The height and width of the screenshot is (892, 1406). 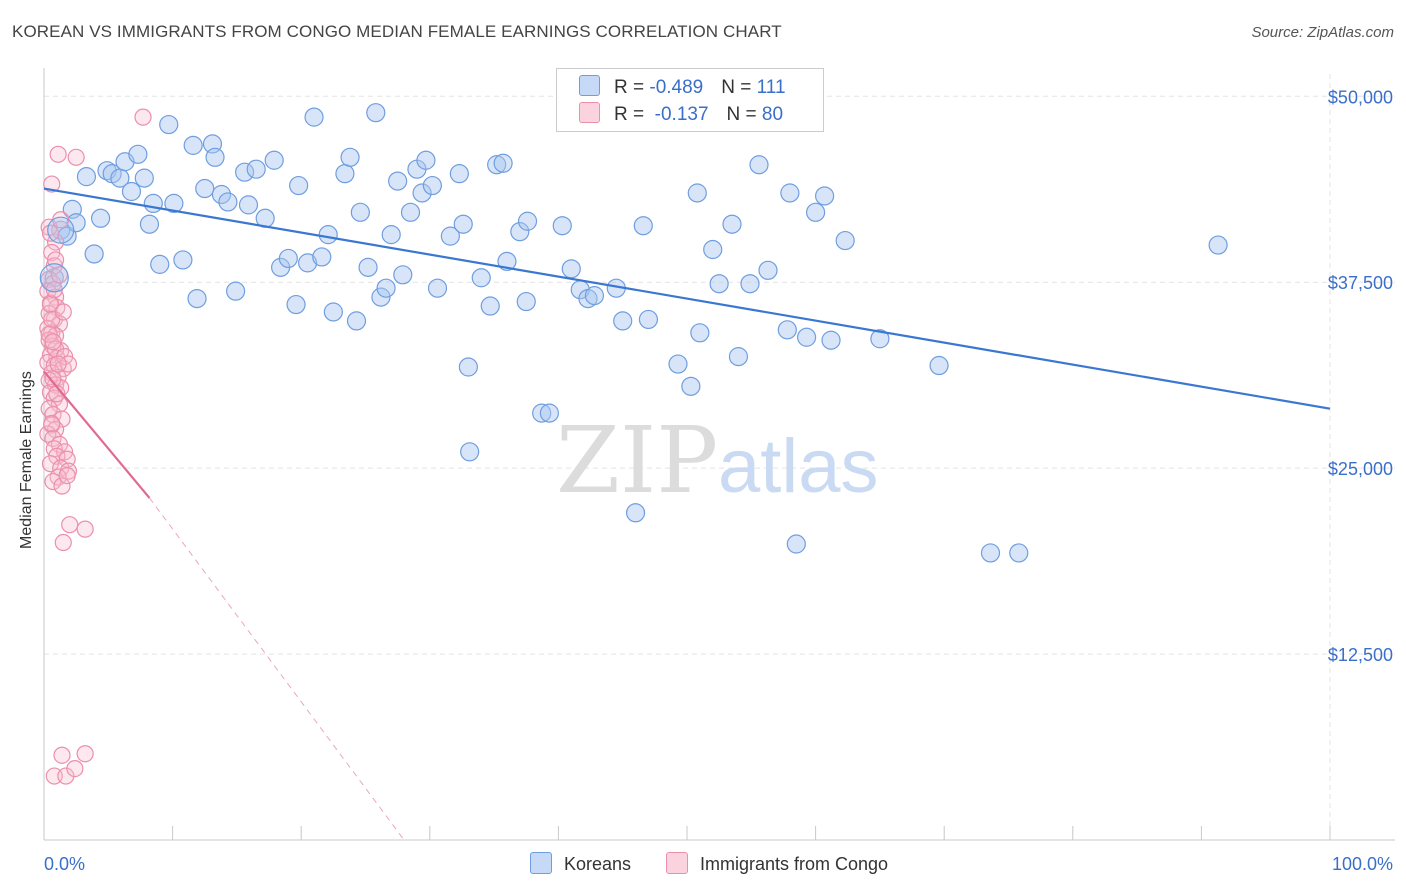 What do you see at coordinates (777, 863) in the screenshot?
I see `legend-item-congo: Immigrants from Congo` at bounding box center [777, 863].